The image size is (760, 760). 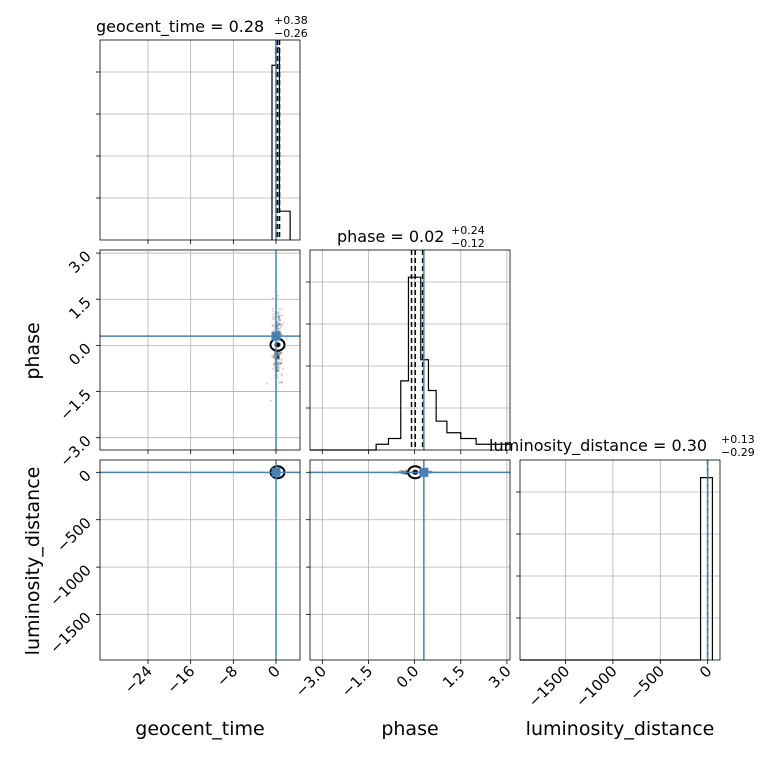 I want to click on panel-luminosity_distance-luminosity_distance: −1500−1000 −500 0, so click(x=618, y=585).